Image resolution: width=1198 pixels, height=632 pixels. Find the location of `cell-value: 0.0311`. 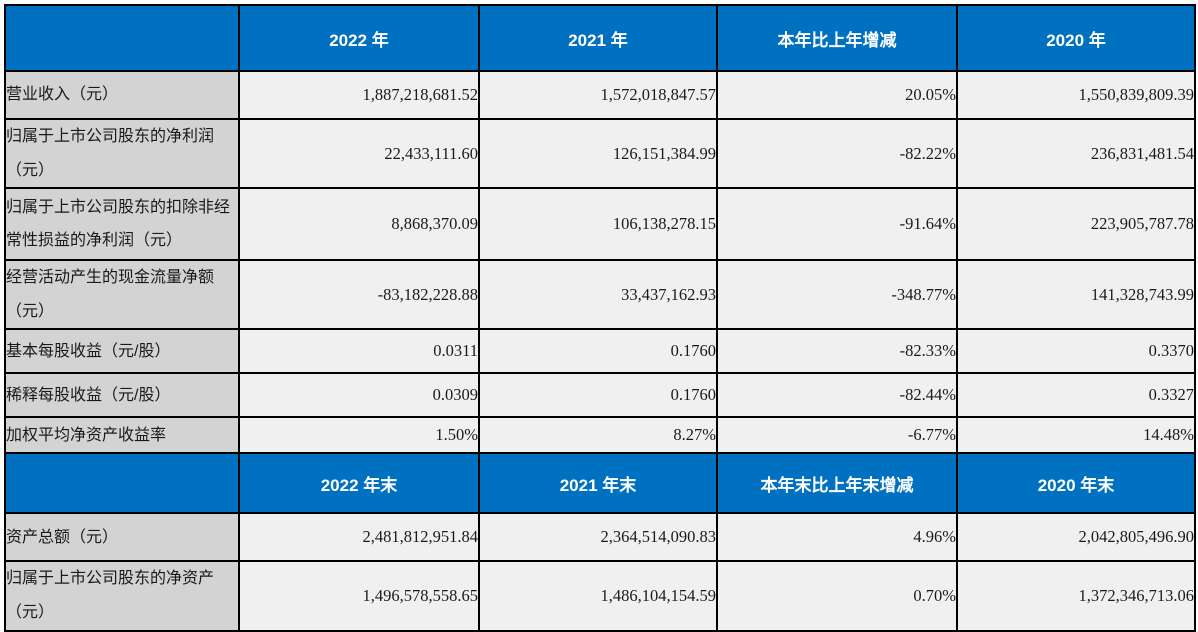

cell-value: 0.0311 is located at coordinates (359, 351).